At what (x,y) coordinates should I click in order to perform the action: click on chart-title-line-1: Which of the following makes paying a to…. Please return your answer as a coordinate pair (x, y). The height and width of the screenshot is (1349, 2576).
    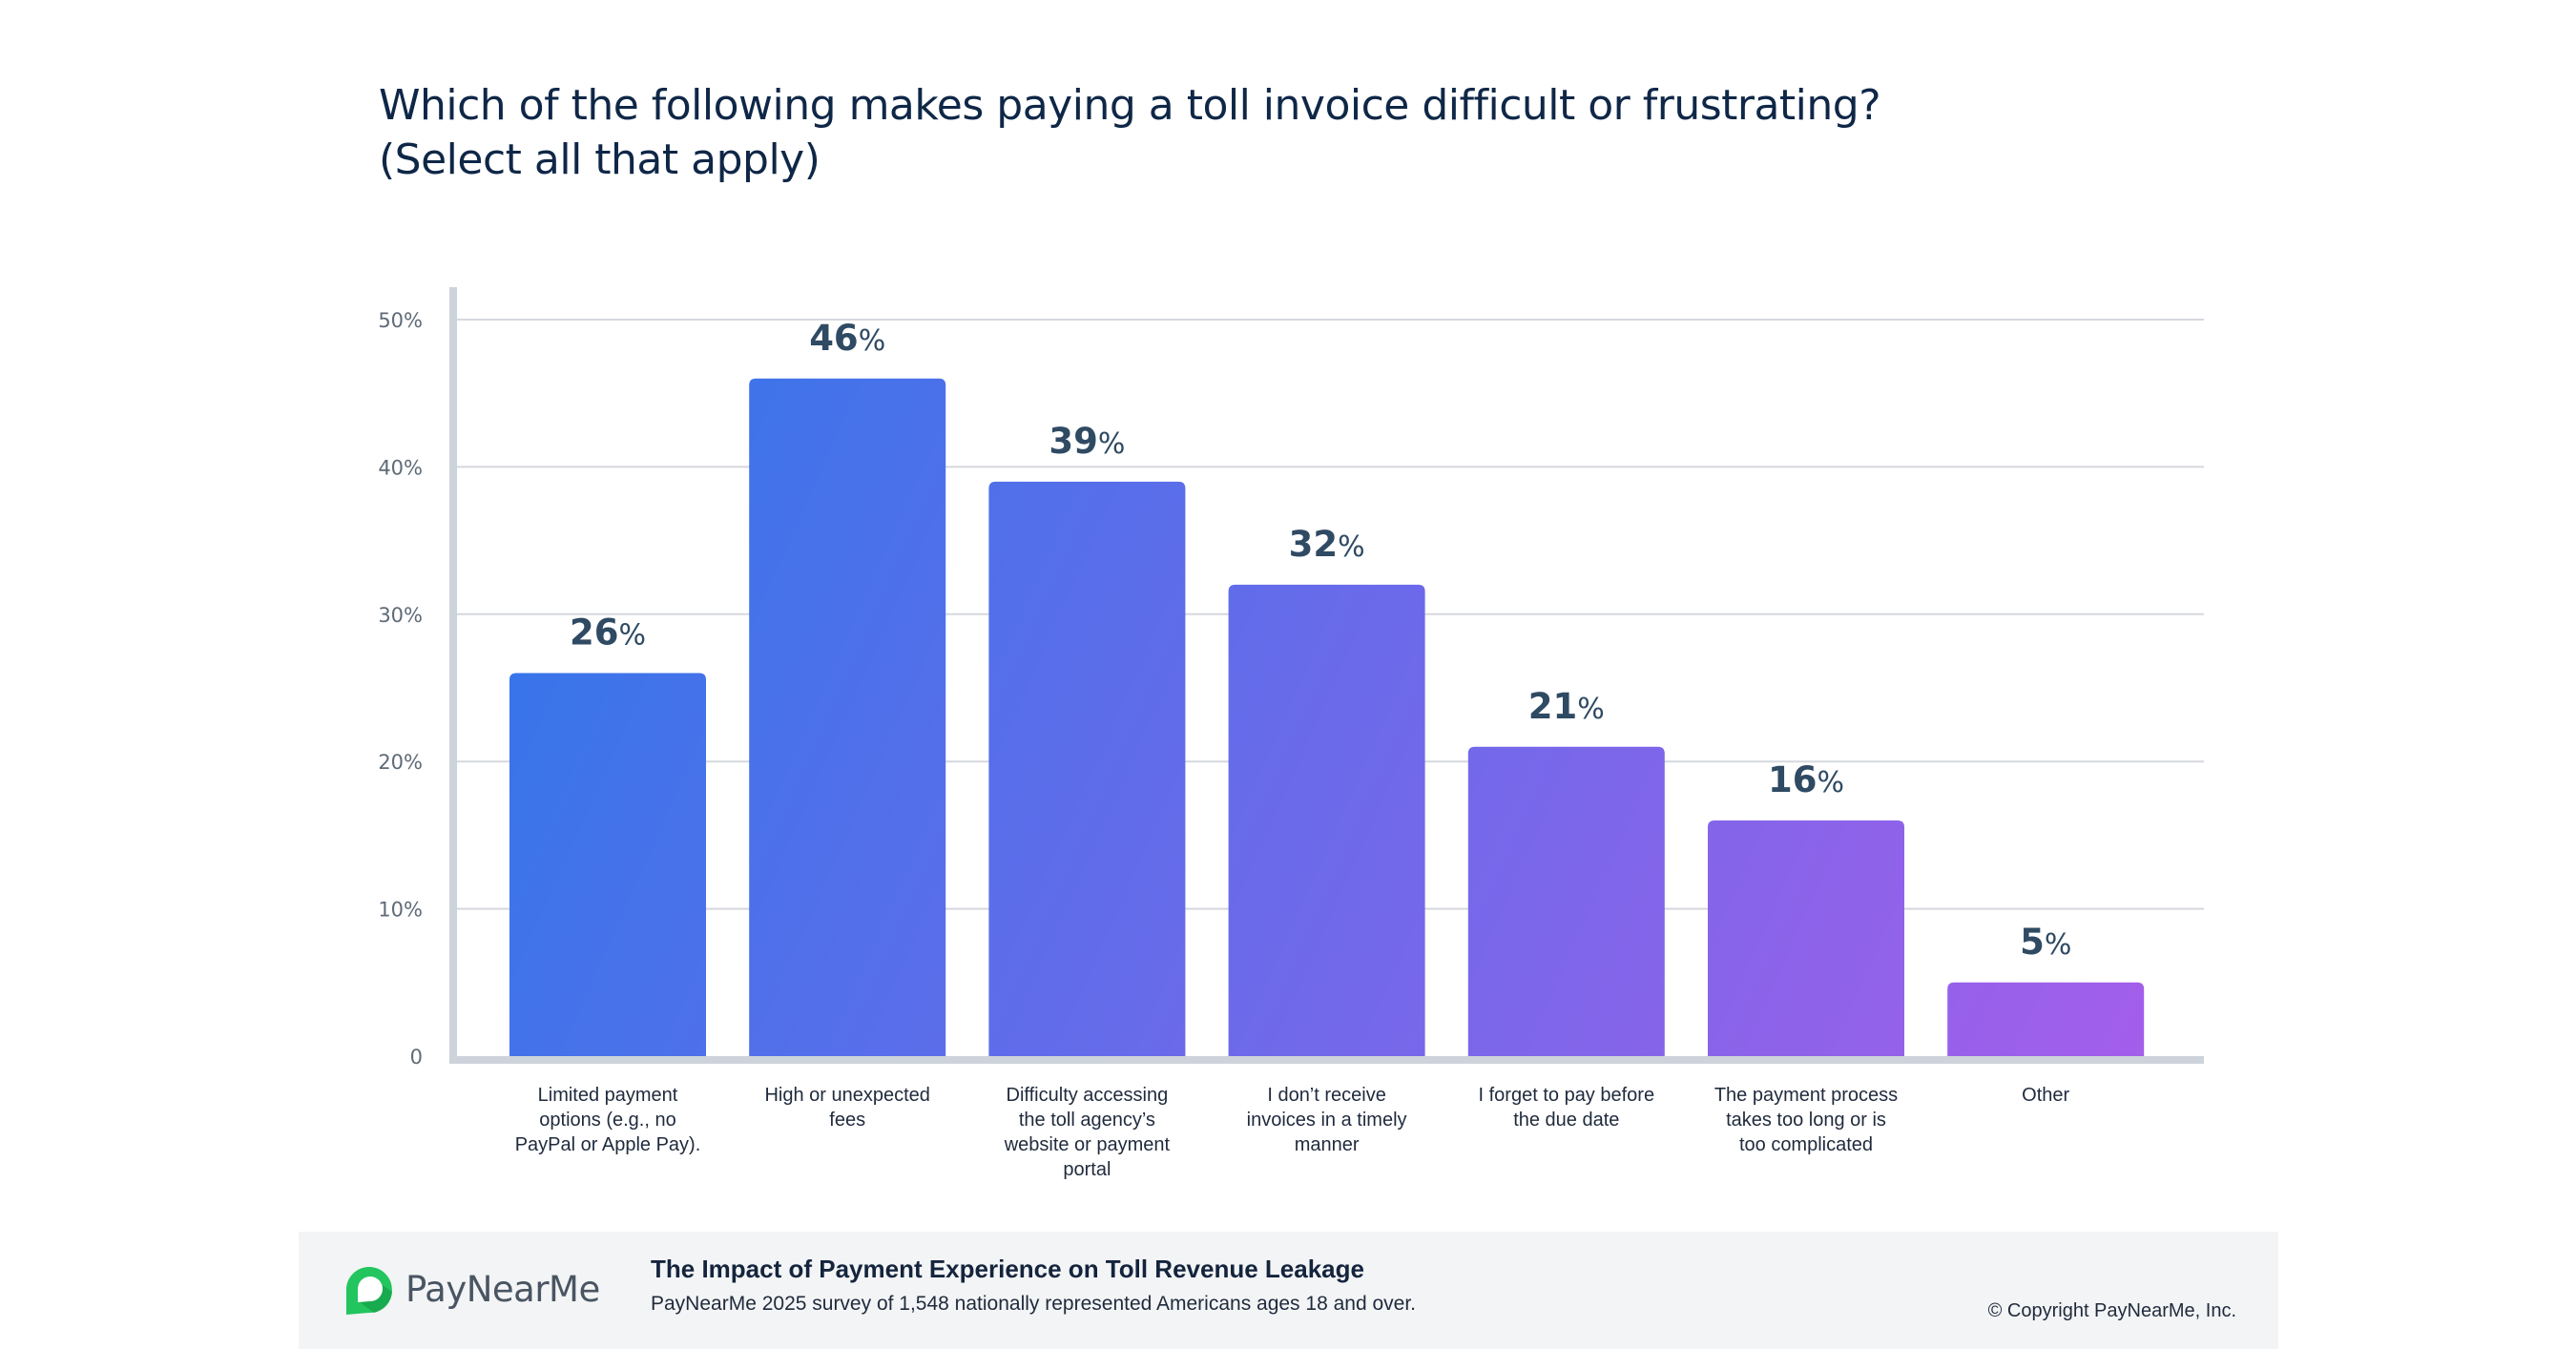
    Looking at the image, I should click on (1130, 105).